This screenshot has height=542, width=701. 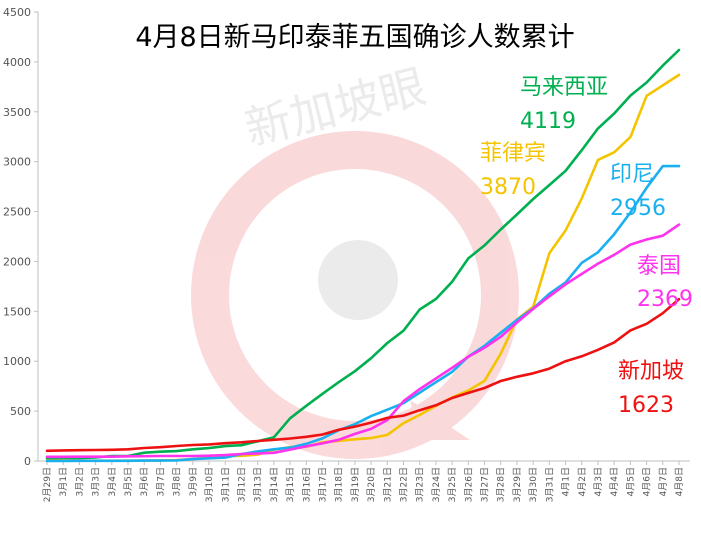 I want to click on chart-title: 4月8日新马印泰菲五国确诊人数累计, so click(x=354, y=37).